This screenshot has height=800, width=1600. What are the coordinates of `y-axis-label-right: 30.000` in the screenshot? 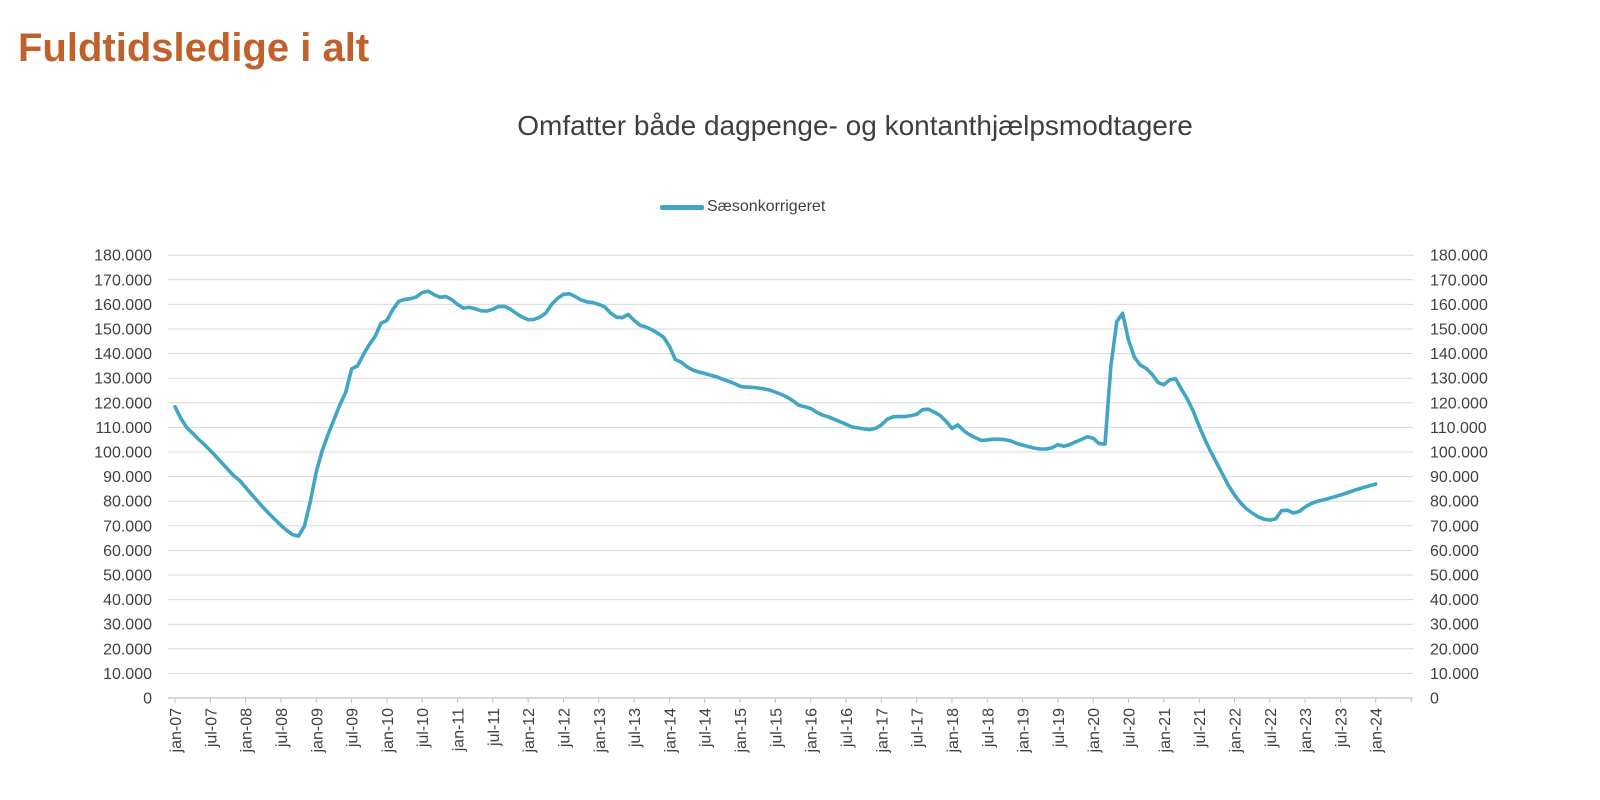 It's located at (1454, 625).